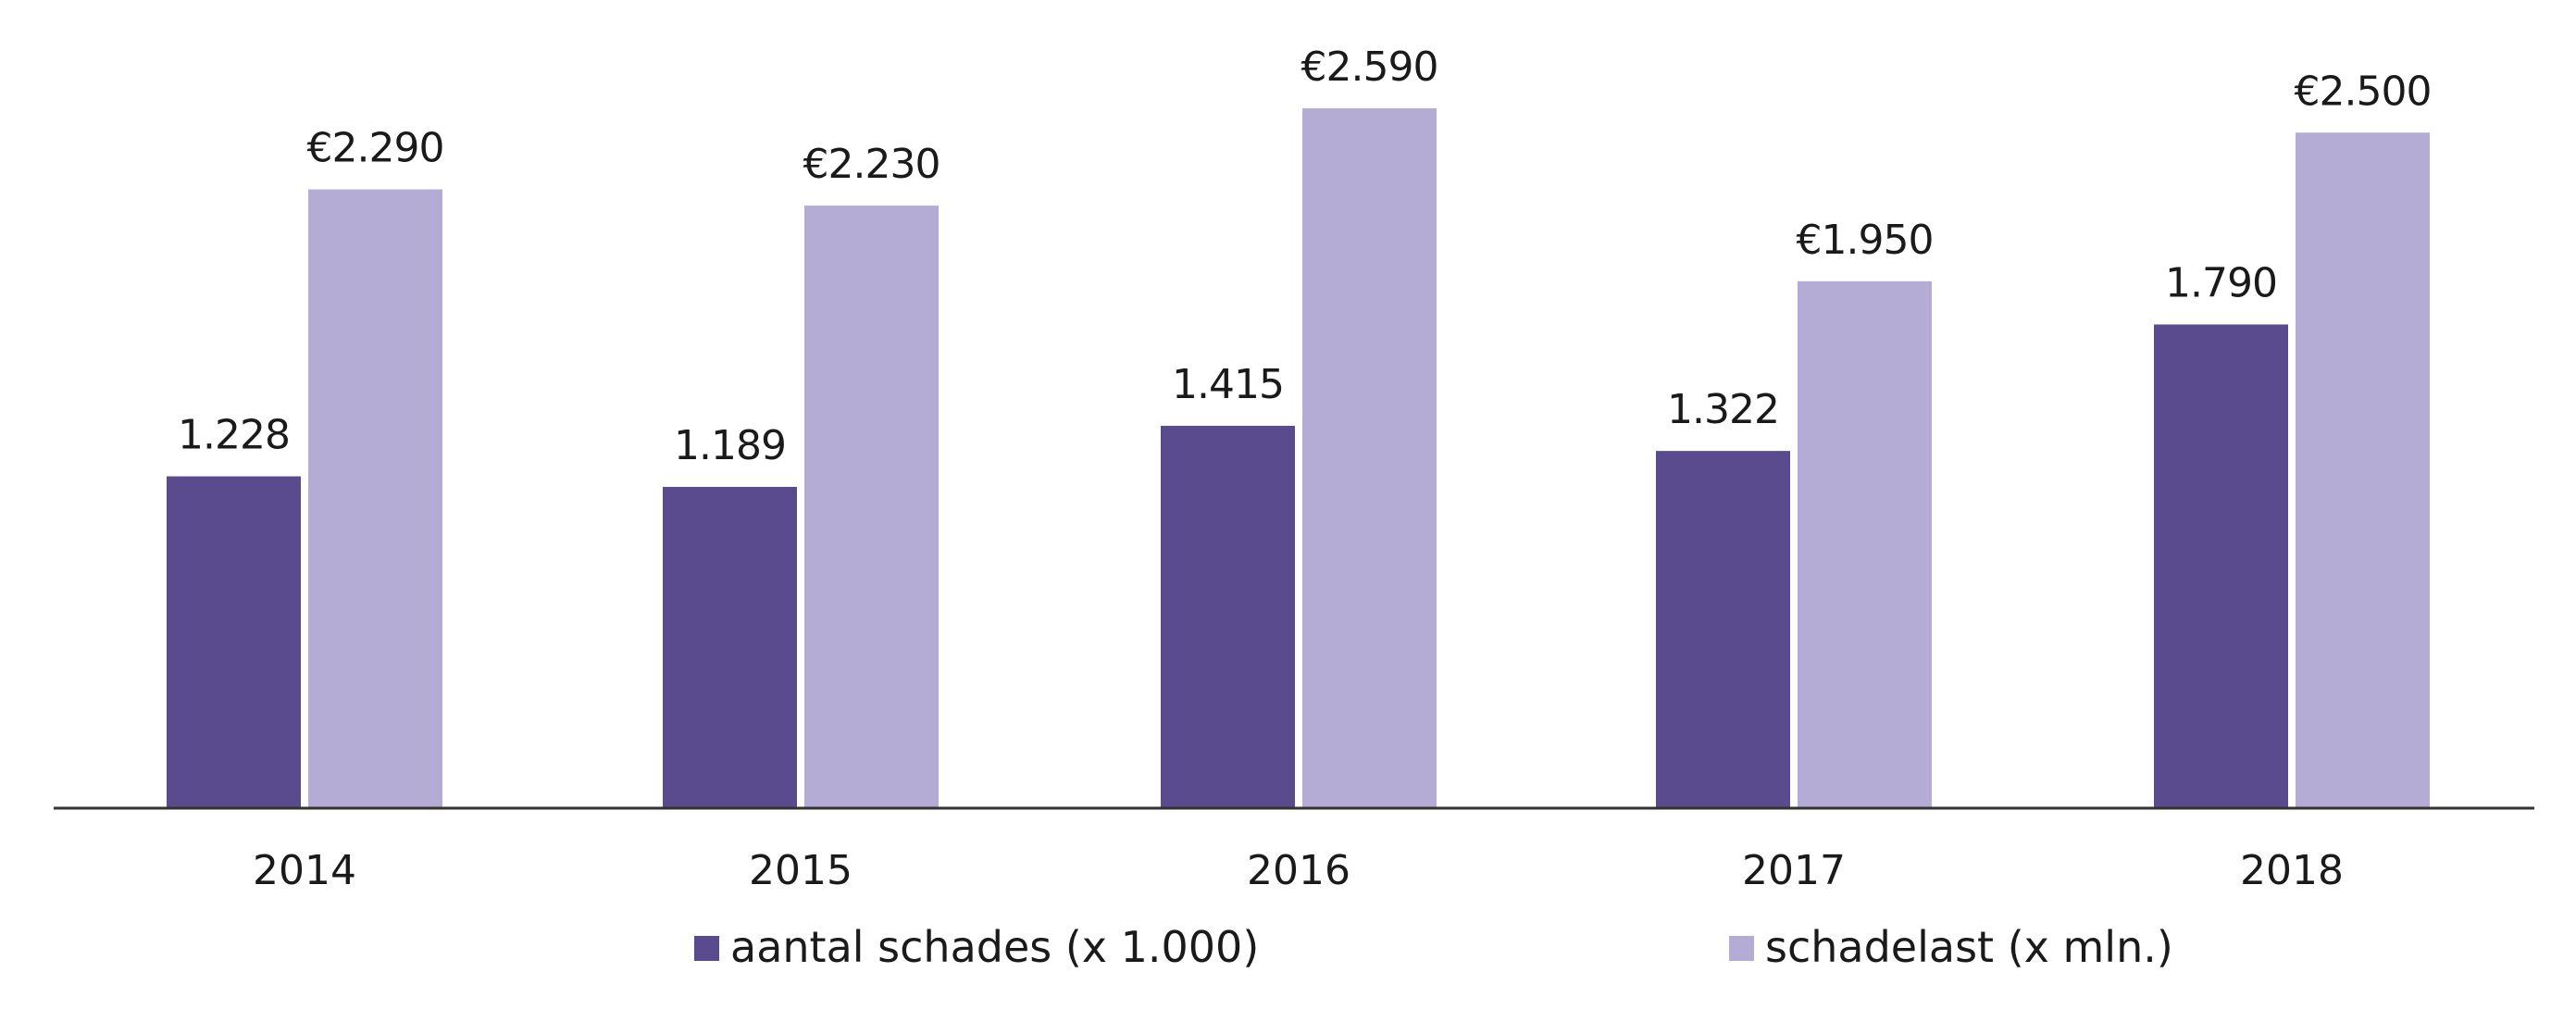 The height and width of the screenshot is (1022, 2576). I want to click on bar-schadelast-2016, so click(1369, 458).